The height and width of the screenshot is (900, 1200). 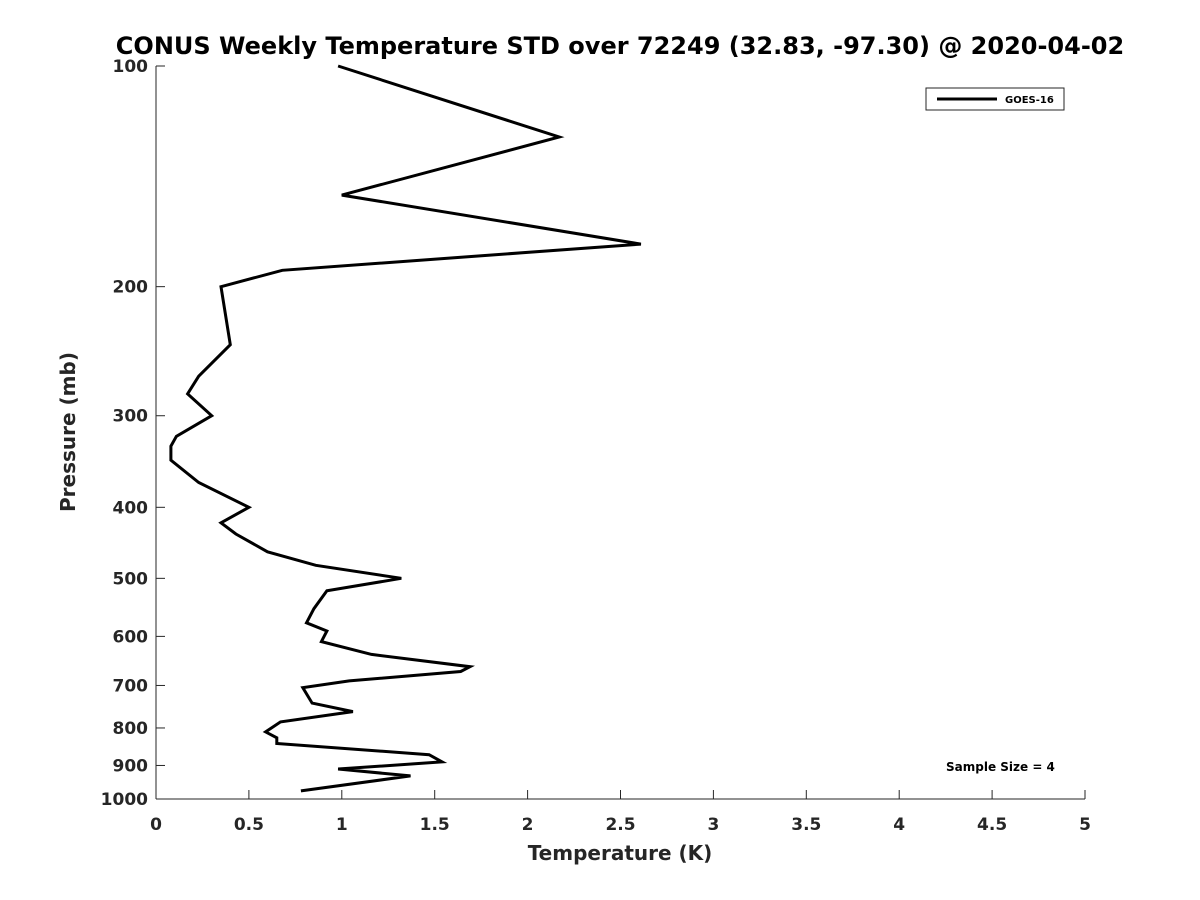 I want to click on y-tick-label: 700, so click(x=131, y=686).